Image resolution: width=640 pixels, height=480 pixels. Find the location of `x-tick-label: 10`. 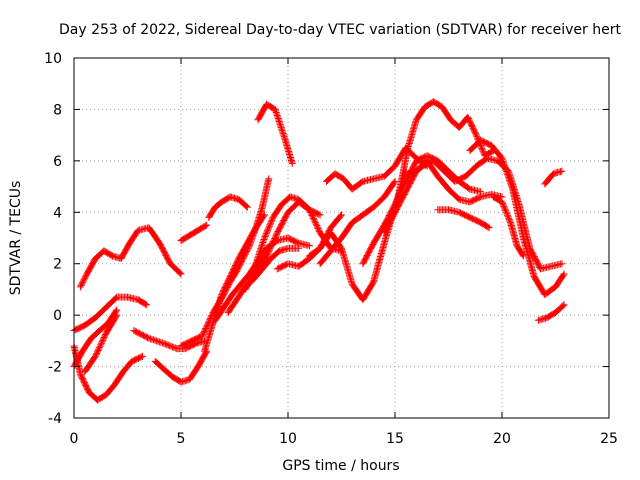

x-tick-label: 10 is located at coordinates (288, 439).